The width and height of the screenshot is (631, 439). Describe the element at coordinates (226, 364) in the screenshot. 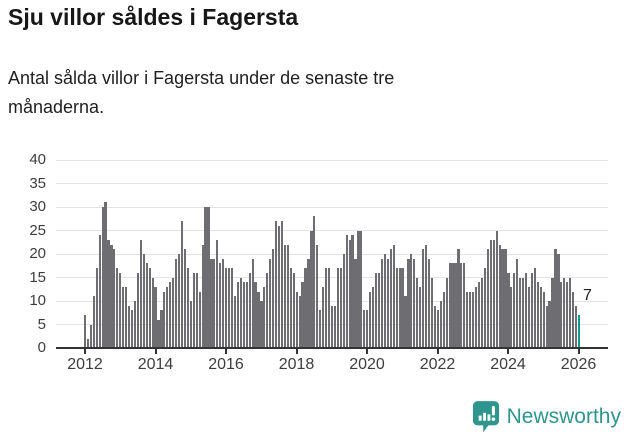

I see `x-tick-label: 2016` at that location.